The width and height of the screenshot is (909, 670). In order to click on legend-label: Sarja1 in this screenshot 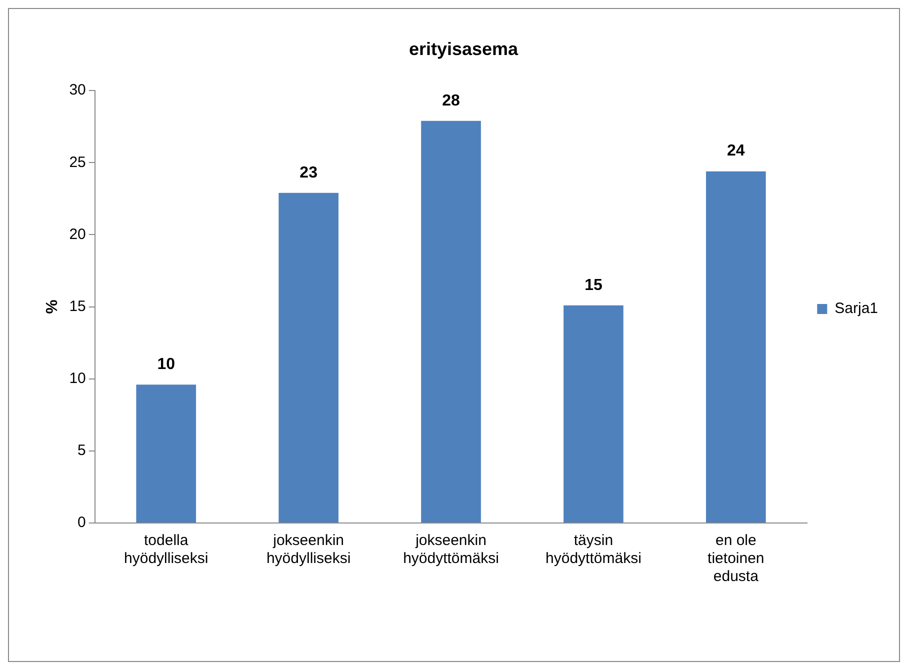, I will do `click(856, 309)`.